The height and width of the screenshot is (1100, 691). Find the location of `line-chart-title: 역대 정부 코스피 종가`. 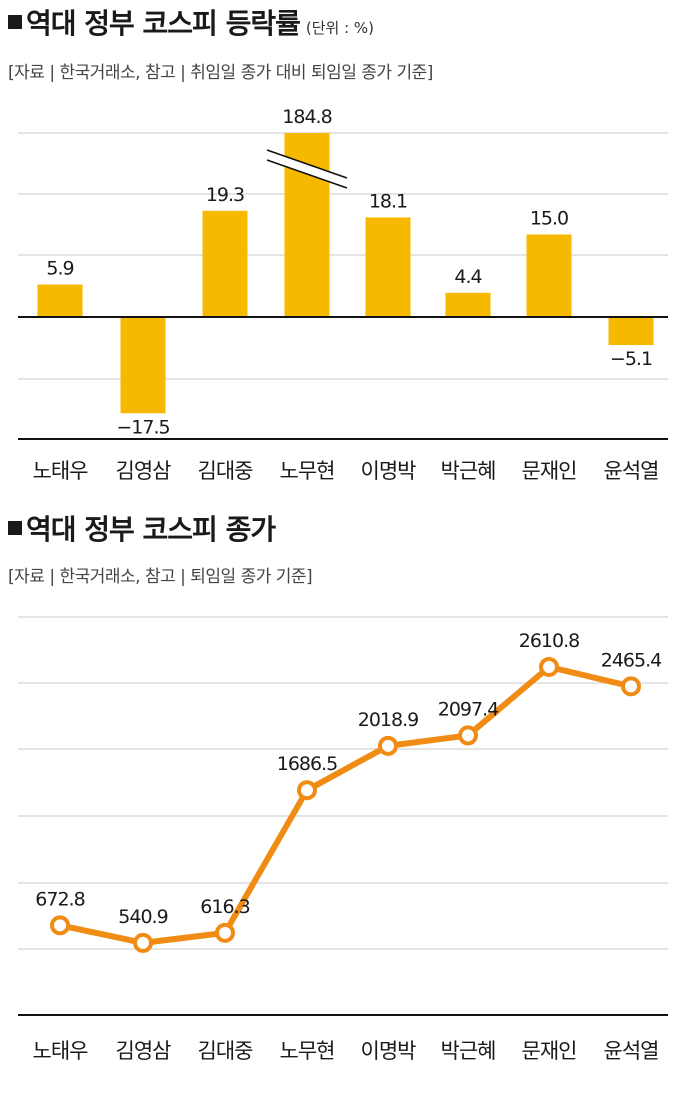

line-chart-title: 역대 정부 코스피 종가 is located at coordinates (142, 528).